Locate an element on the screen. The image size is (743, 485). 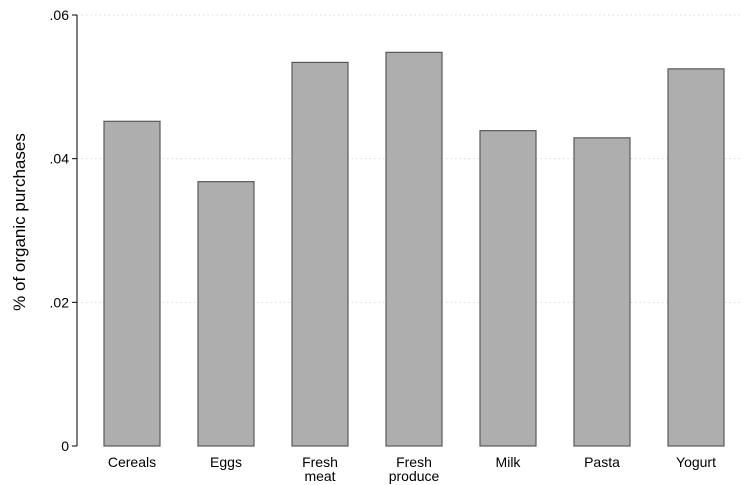
y-axis-title: % of organic purchases is located at coordinates (19, 222).